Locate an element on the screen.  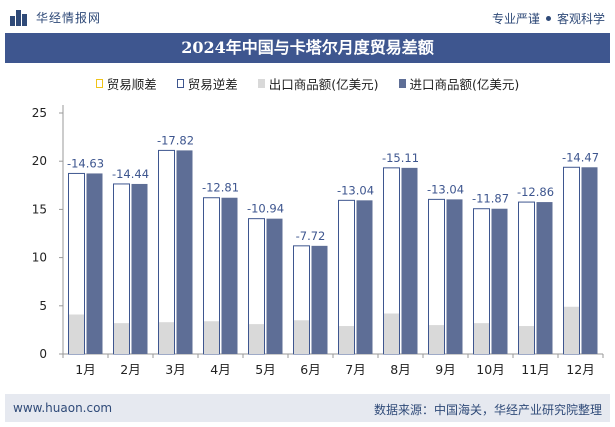
x-tick-label: 4月 is located at coordinates (220, 369).